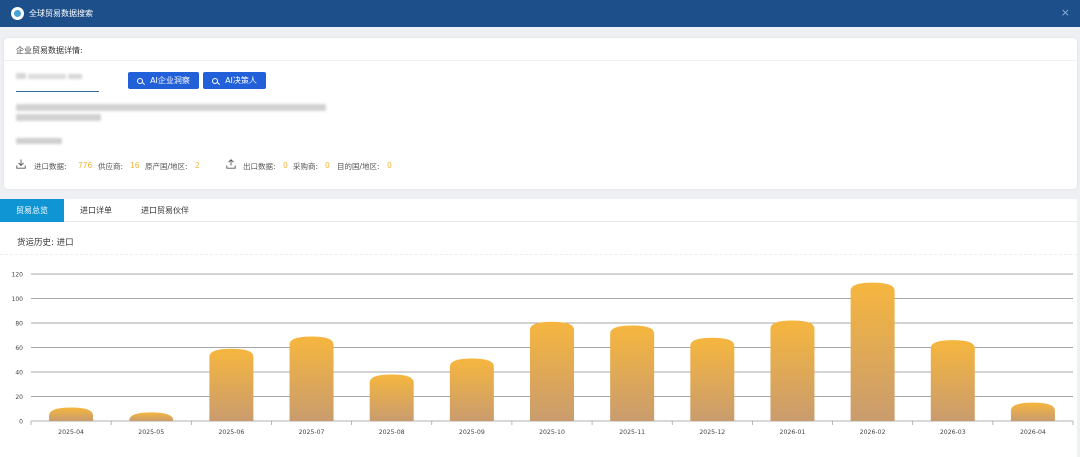 The image size is (1080, 457). Describe the element at coordinates (327, 165) in the screenshot. I see `buyer-value: 0` at that location.